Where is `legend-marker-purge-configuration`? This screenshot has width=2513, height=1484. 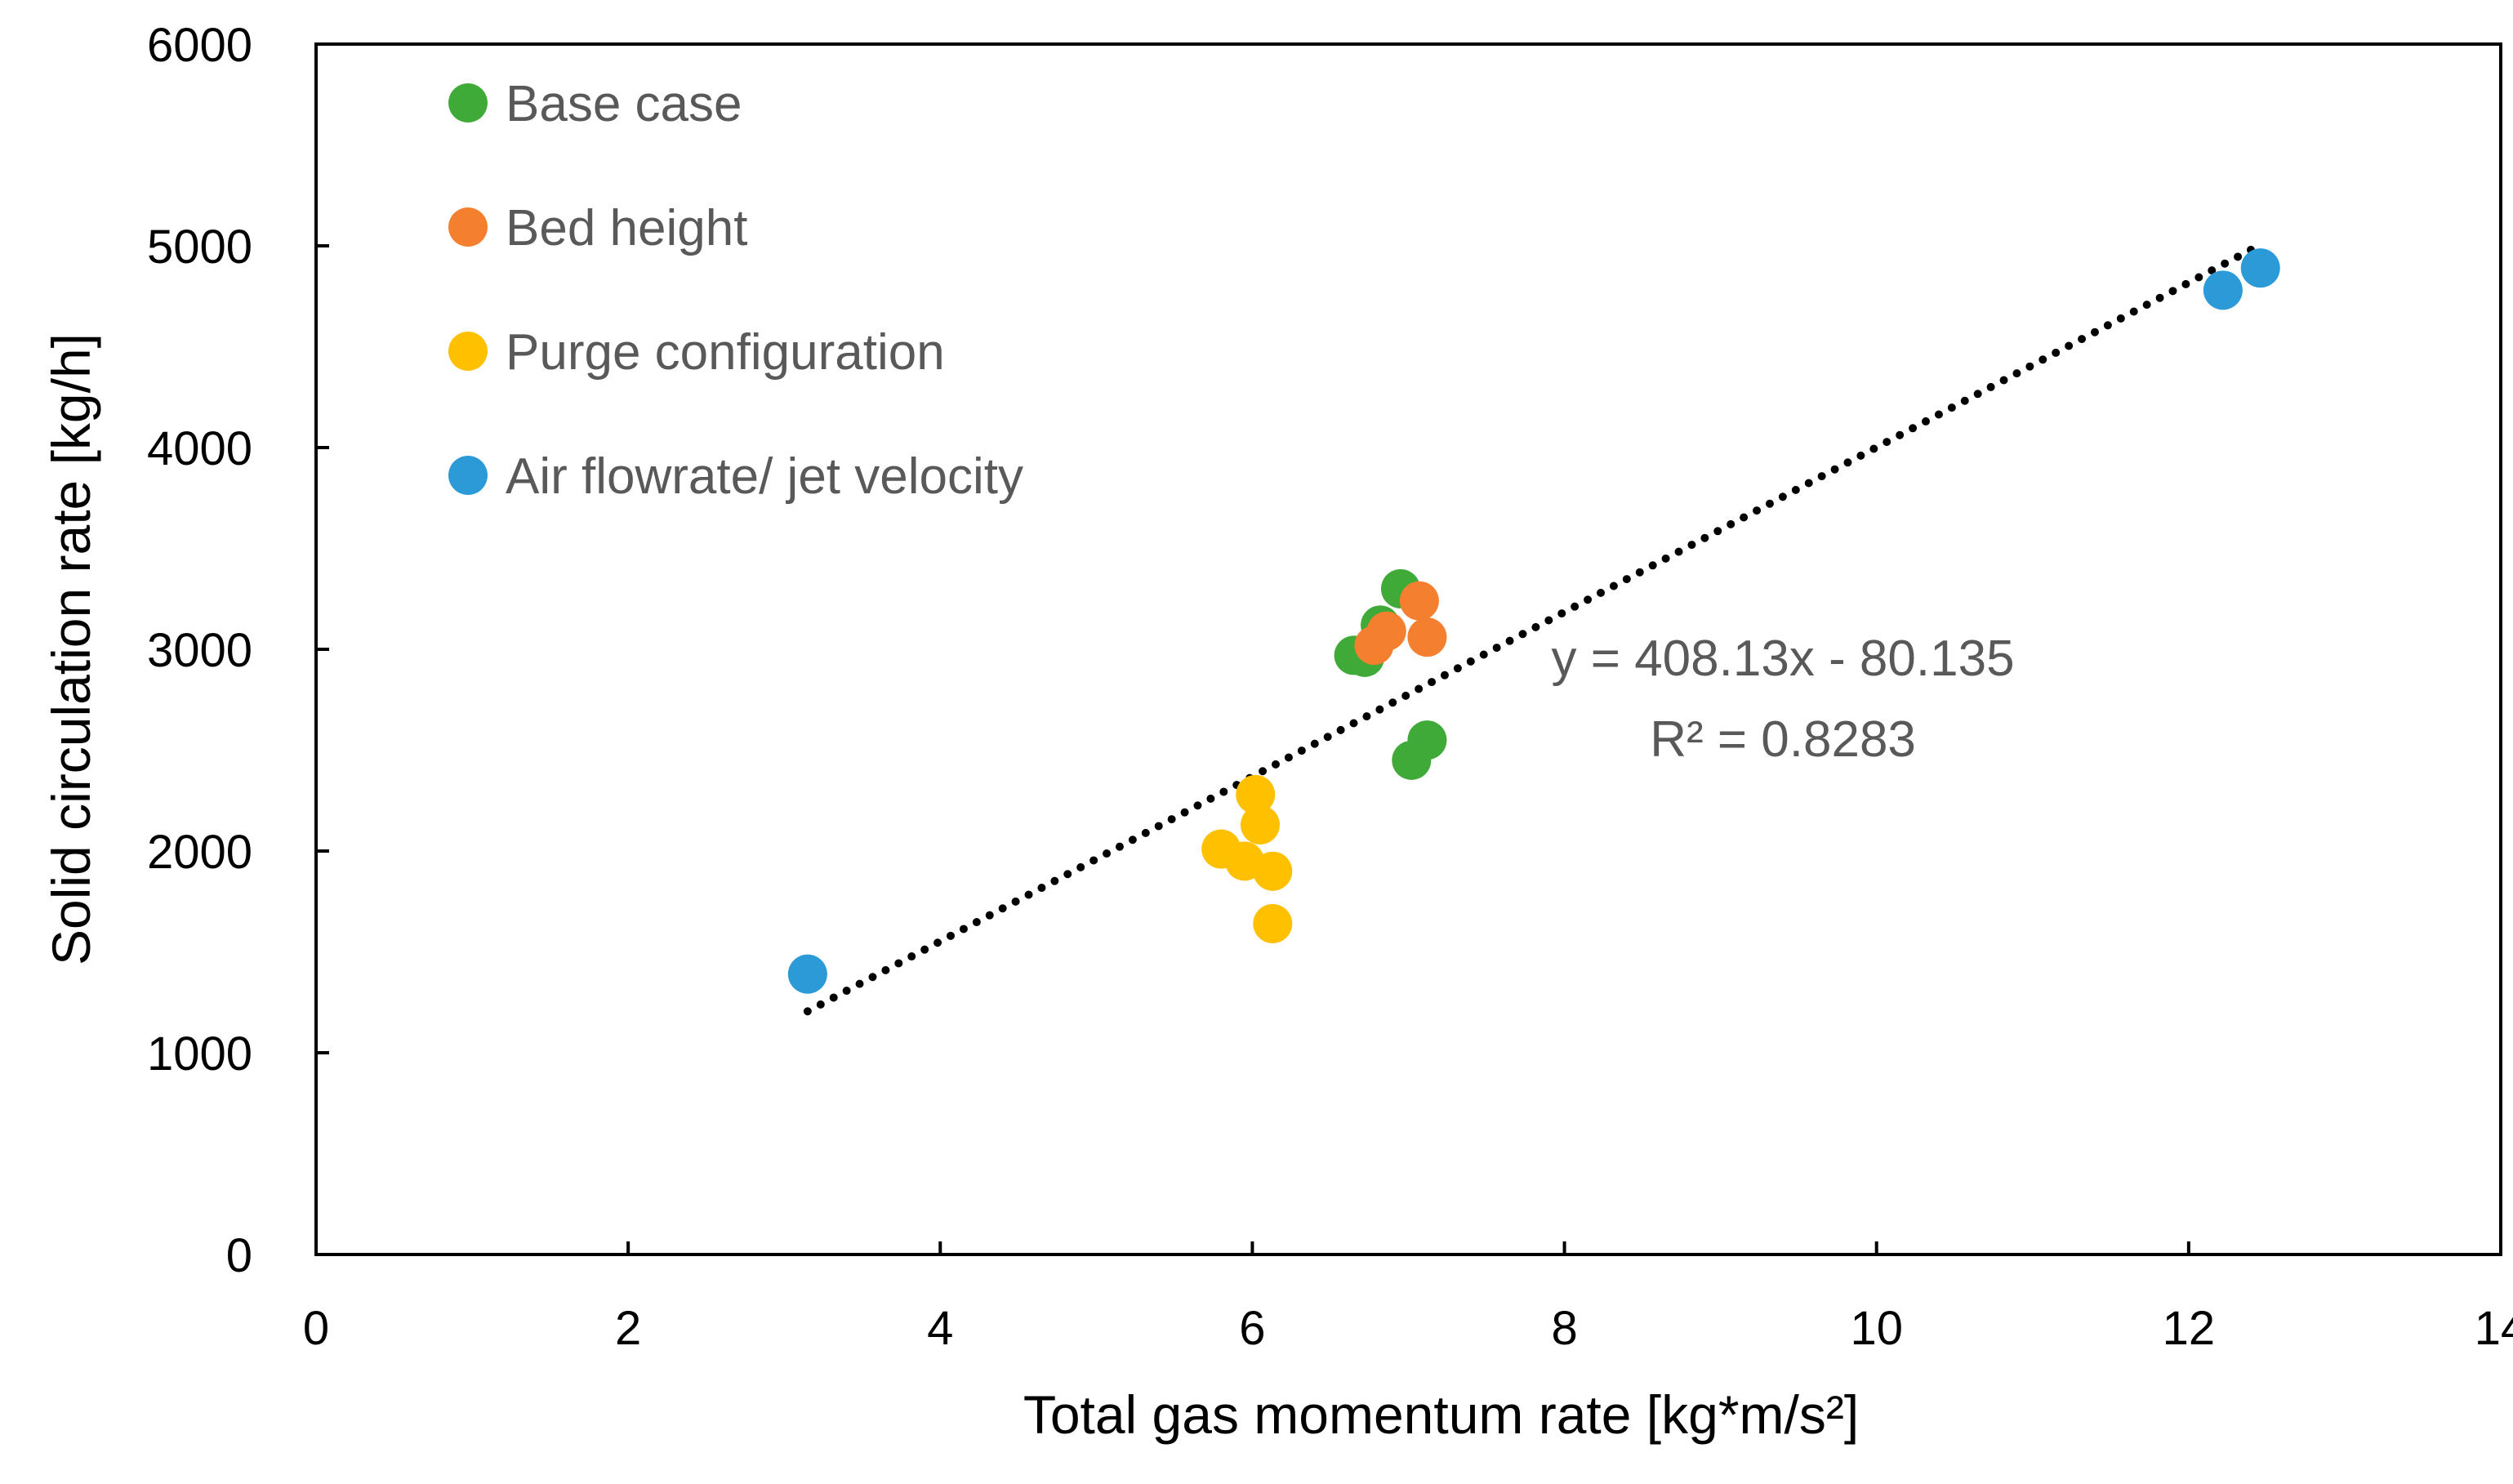
legend-marker-purge-configuration is located at coordinates (468, 351).